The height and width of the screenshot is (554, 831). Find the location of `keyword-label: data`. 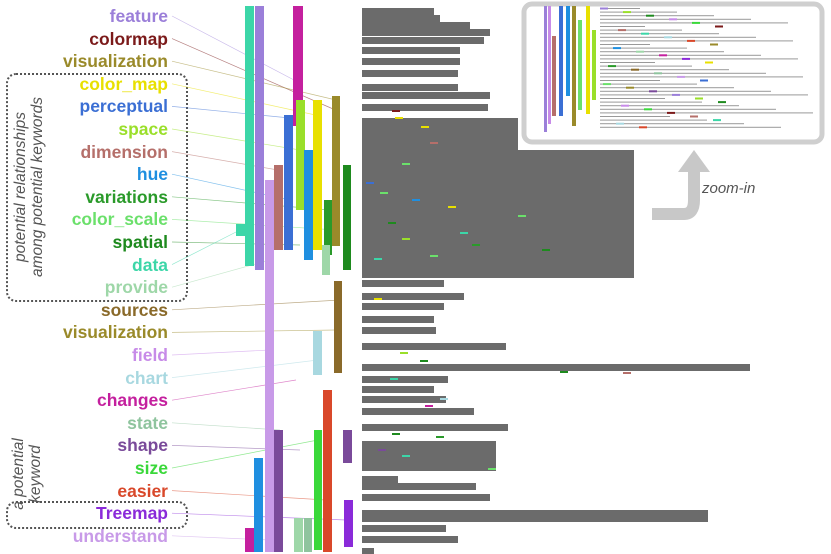

keyword-label: data is located at coordinates (150, 264).